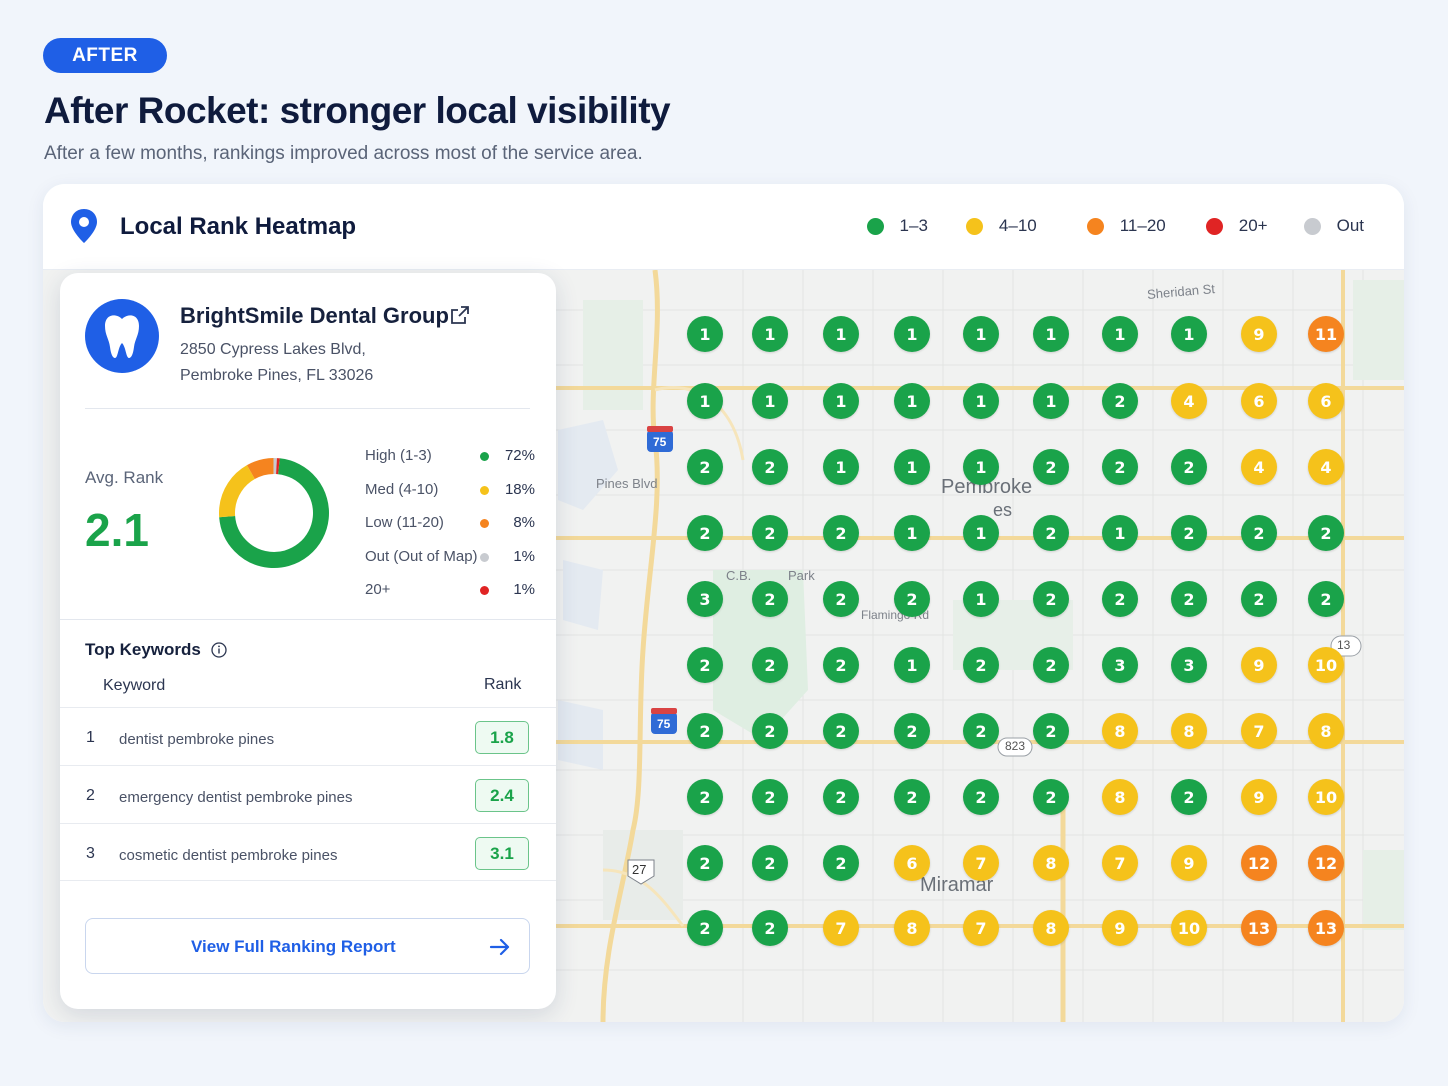  Describe the element at coordinates (308, 852) in the screenshot. I see `keyword-row: 3 cosmetic dentist pembroke pines 3.1` at that location.